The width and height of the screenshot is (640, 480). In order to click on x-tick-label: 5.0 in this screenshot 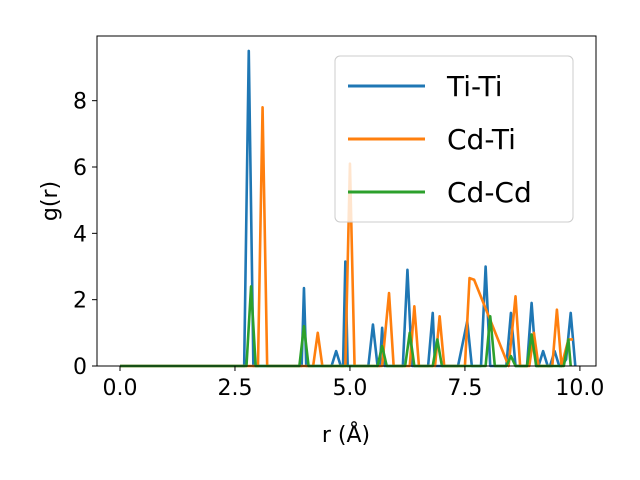, I will do `click(349, 388)`.